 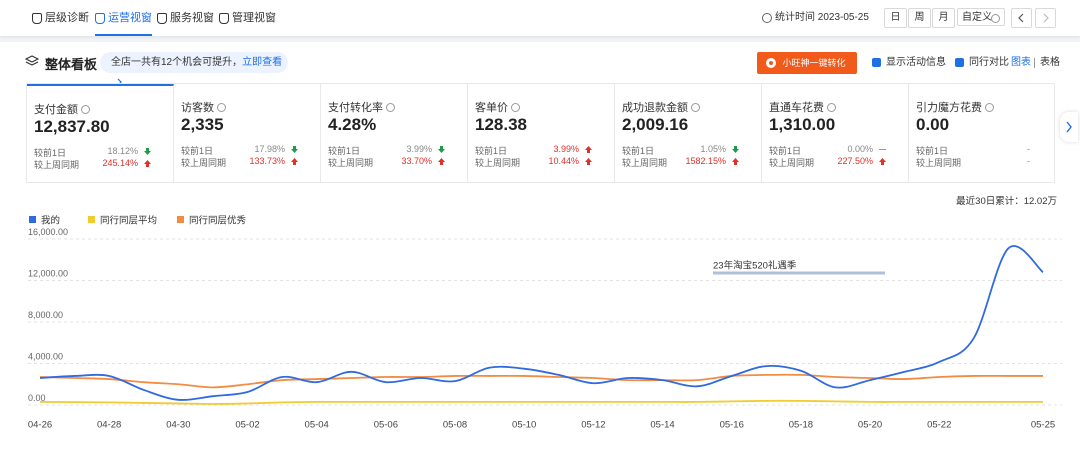 I want to click on nav-tab: 服务视窗, so click(x=185, y=17).